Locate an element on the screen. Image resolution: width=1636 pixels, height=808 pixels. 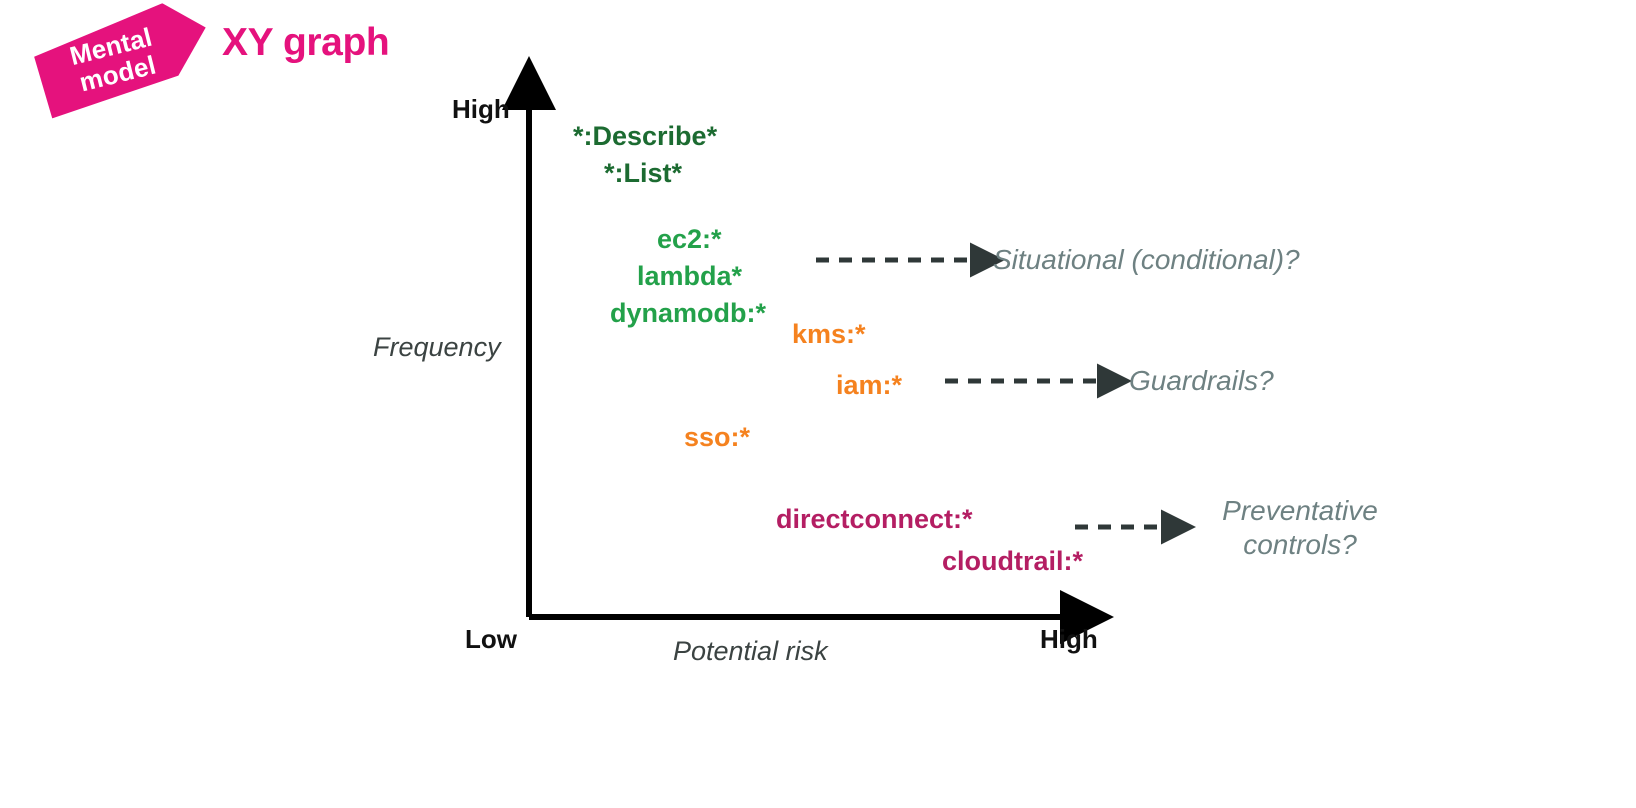
data-point-ec2: ec2:* is located at coordinates (689, 239).